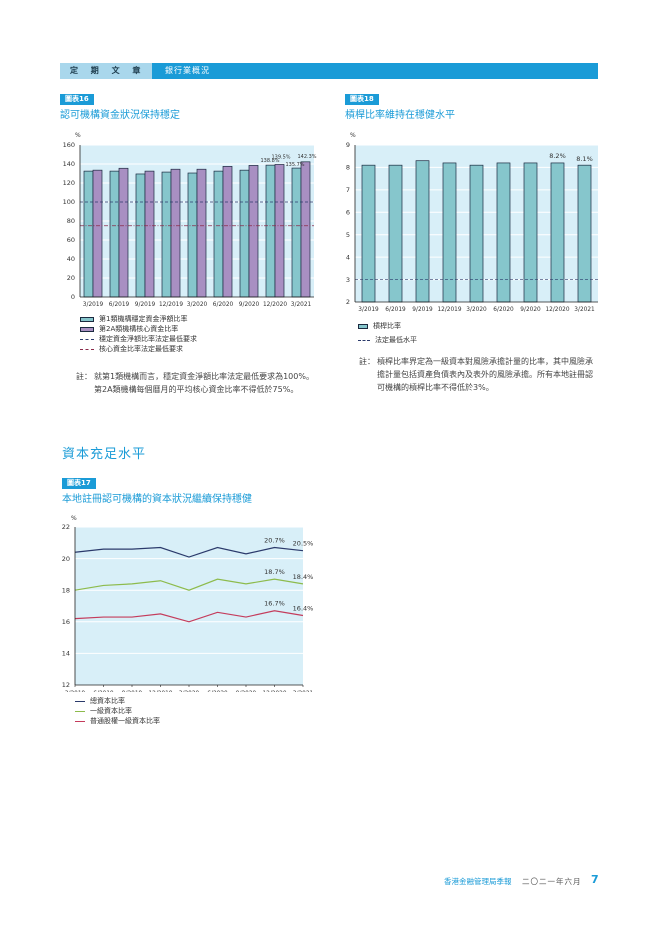  Describe the element at coordinates (294, 165) in the screenshot. I see `svg-text: 135.7%` at that location.